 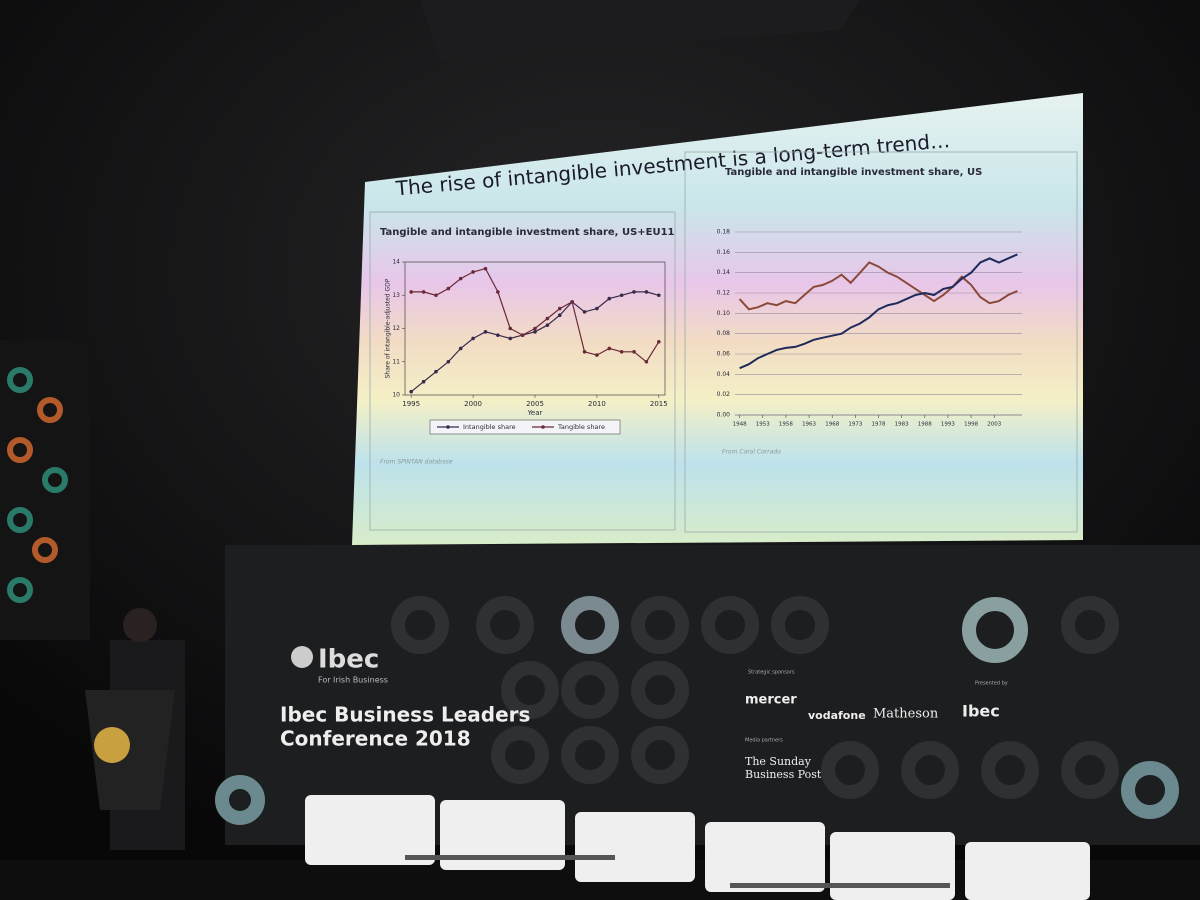 What do you see at coordinates (405, 715) in the screenshot?
I see `event-title: Ibec Business Leaders` at bounding box center [405, 715].